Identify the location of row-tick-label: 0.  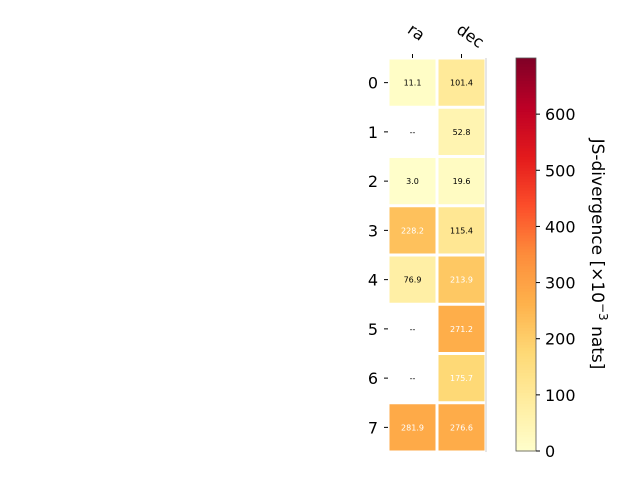
(373, 83).